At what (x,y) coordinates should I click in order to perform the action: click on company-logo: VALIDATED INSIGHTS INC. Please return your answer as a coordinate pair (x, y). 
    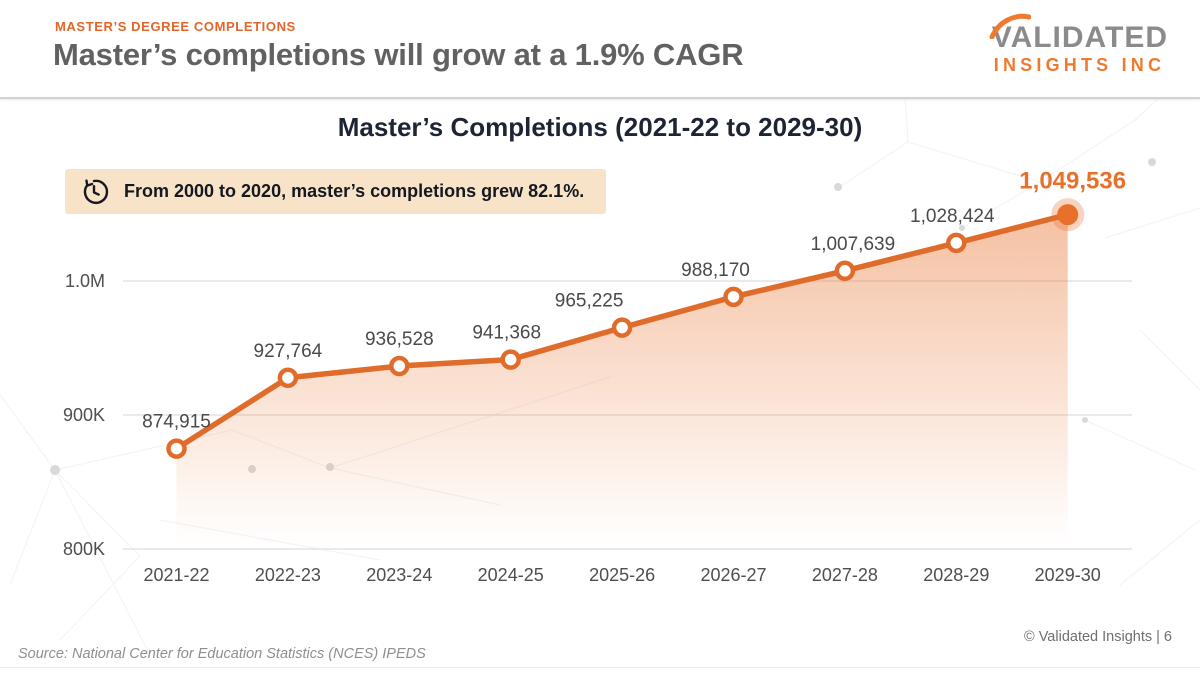
    Looking at the image, I should click on (1078, 44).